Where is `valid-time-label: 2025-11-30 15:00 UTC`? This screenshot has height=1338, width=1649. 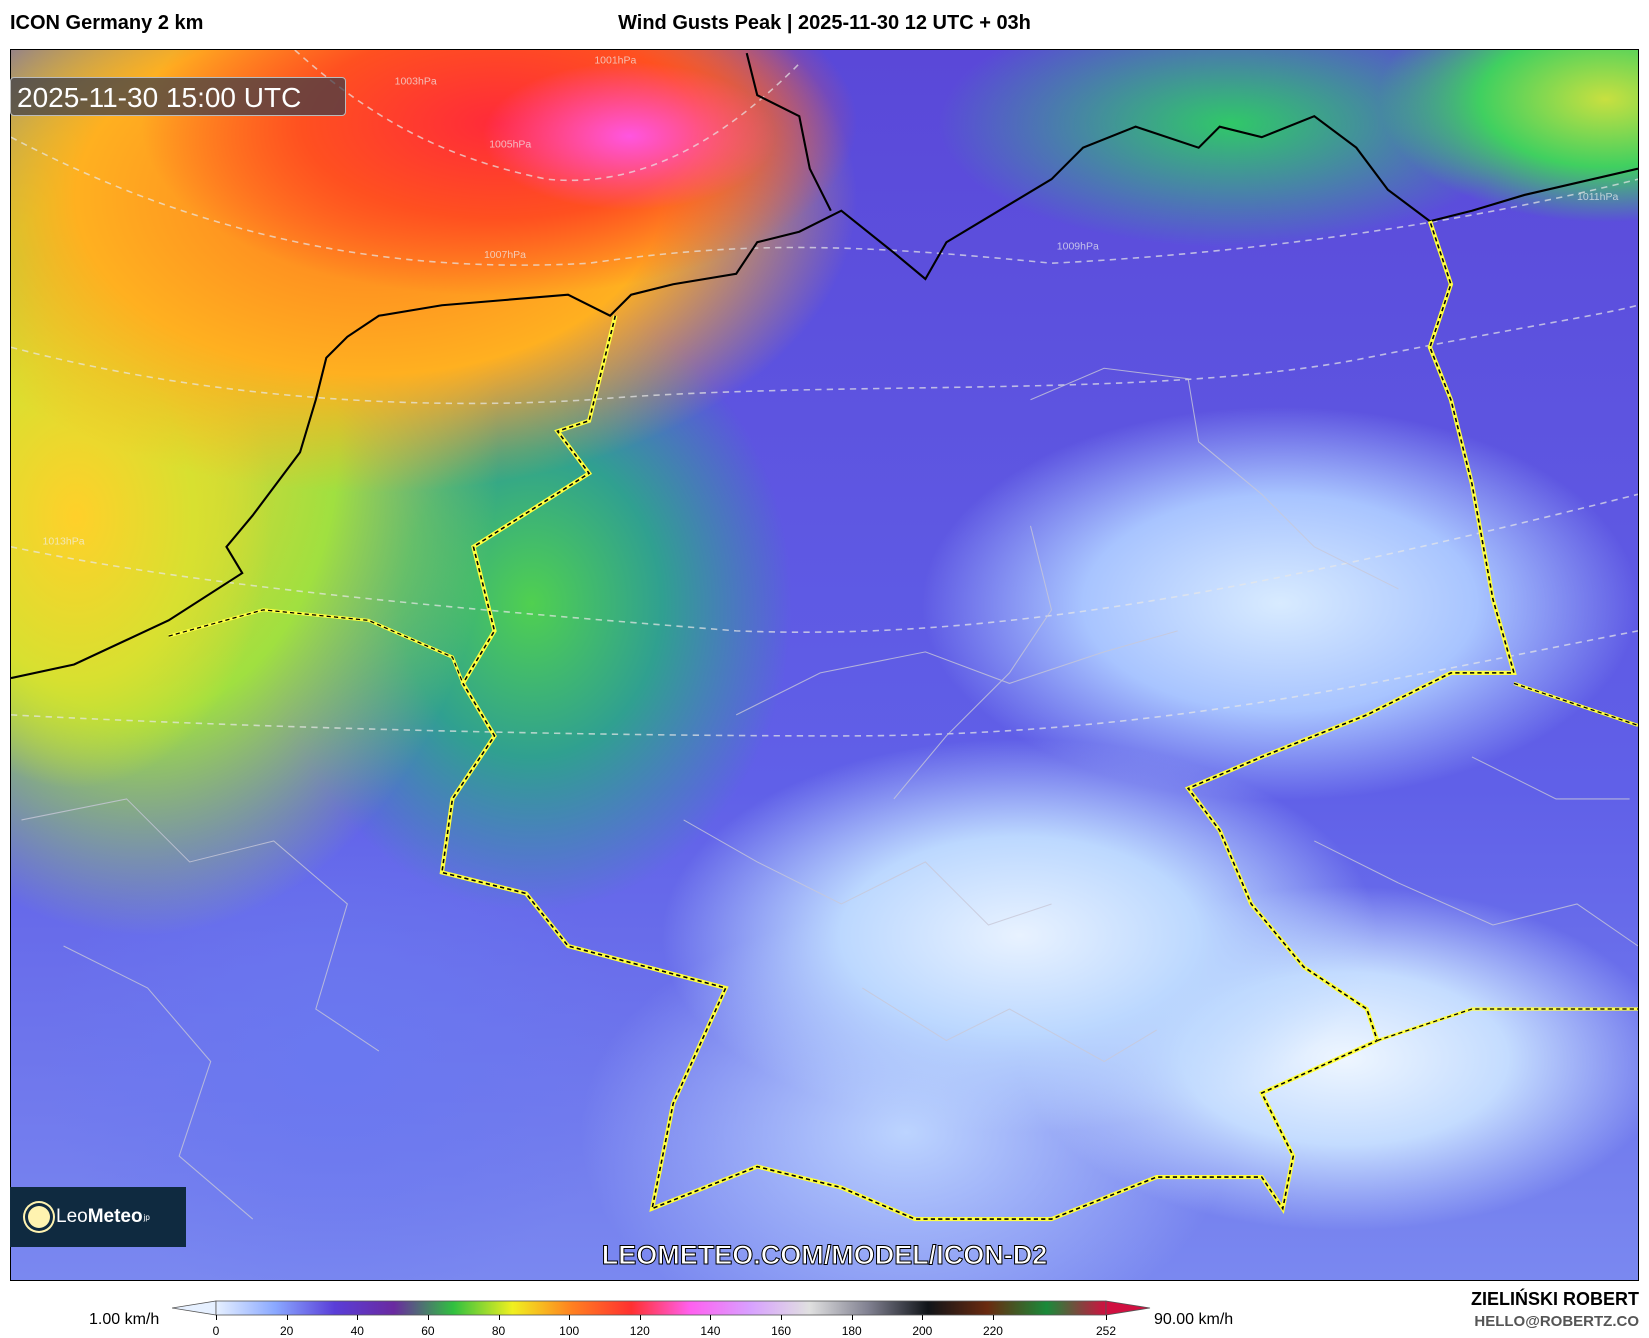
valid-time-label: 2025-11-30 15:00 UTC is located at coordinates (178, 96).